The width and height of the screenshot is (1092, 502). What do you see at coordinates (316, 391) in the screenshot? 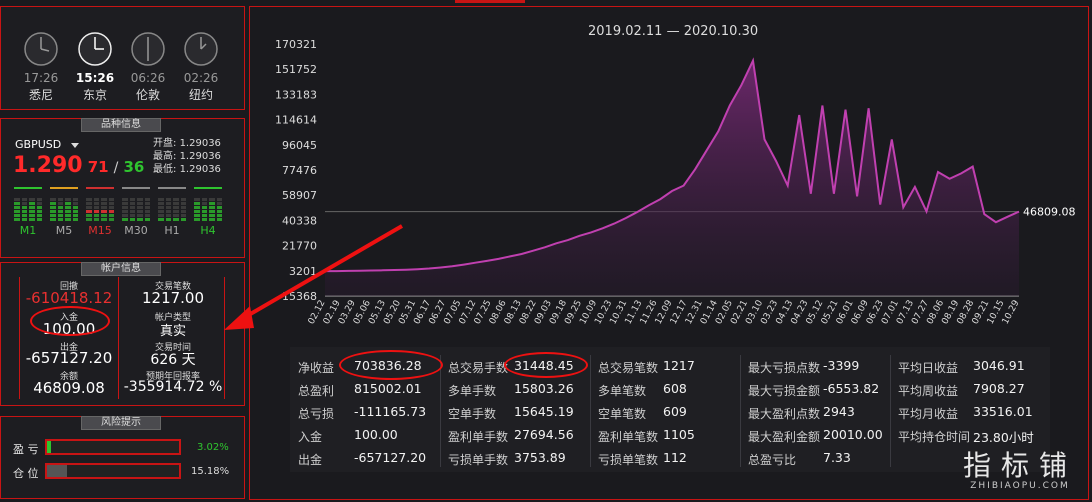
I see `stat-label: 总盈利` at bounding box center [316, 391].